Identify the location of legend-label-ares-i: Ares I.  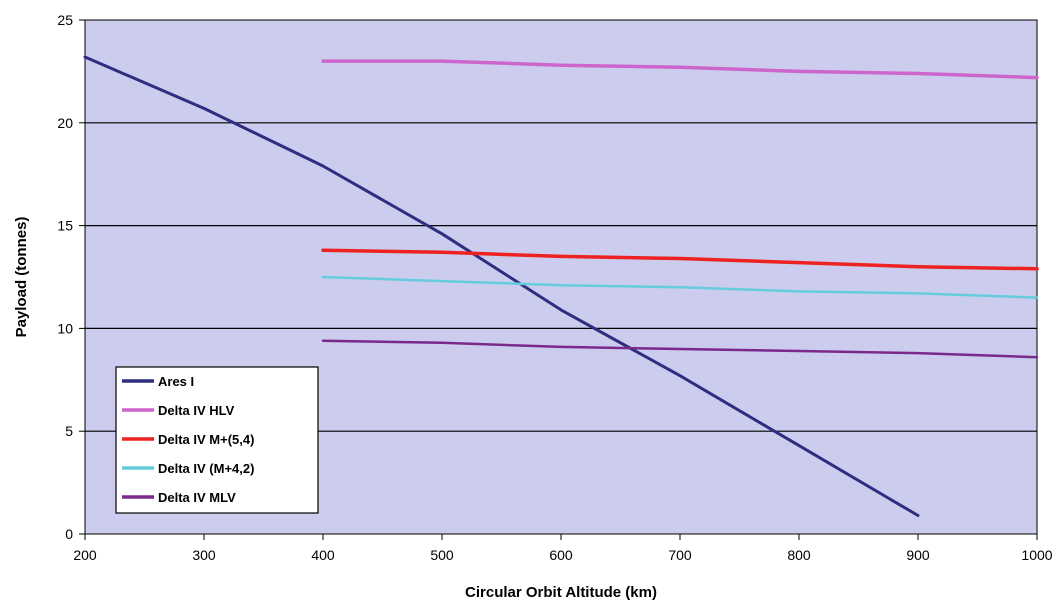
(176, 381).